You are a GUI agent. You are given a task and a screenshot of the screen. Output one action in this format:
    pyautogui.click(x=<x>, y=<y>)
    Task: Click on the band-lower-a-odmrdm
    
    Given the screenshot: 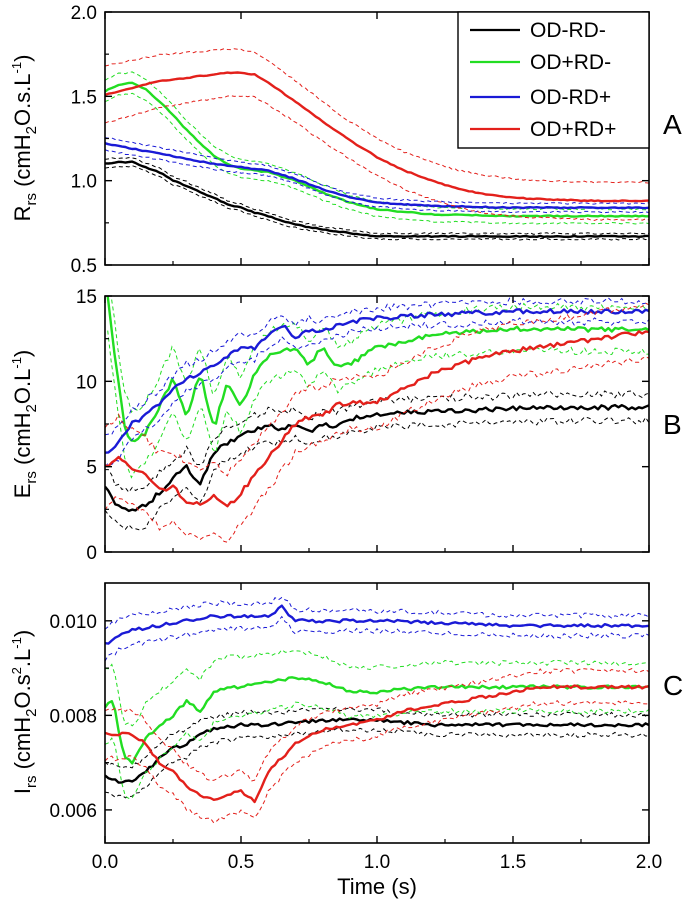 What is the action you would take?
    pyautogui.click(x=377, y=203)
    